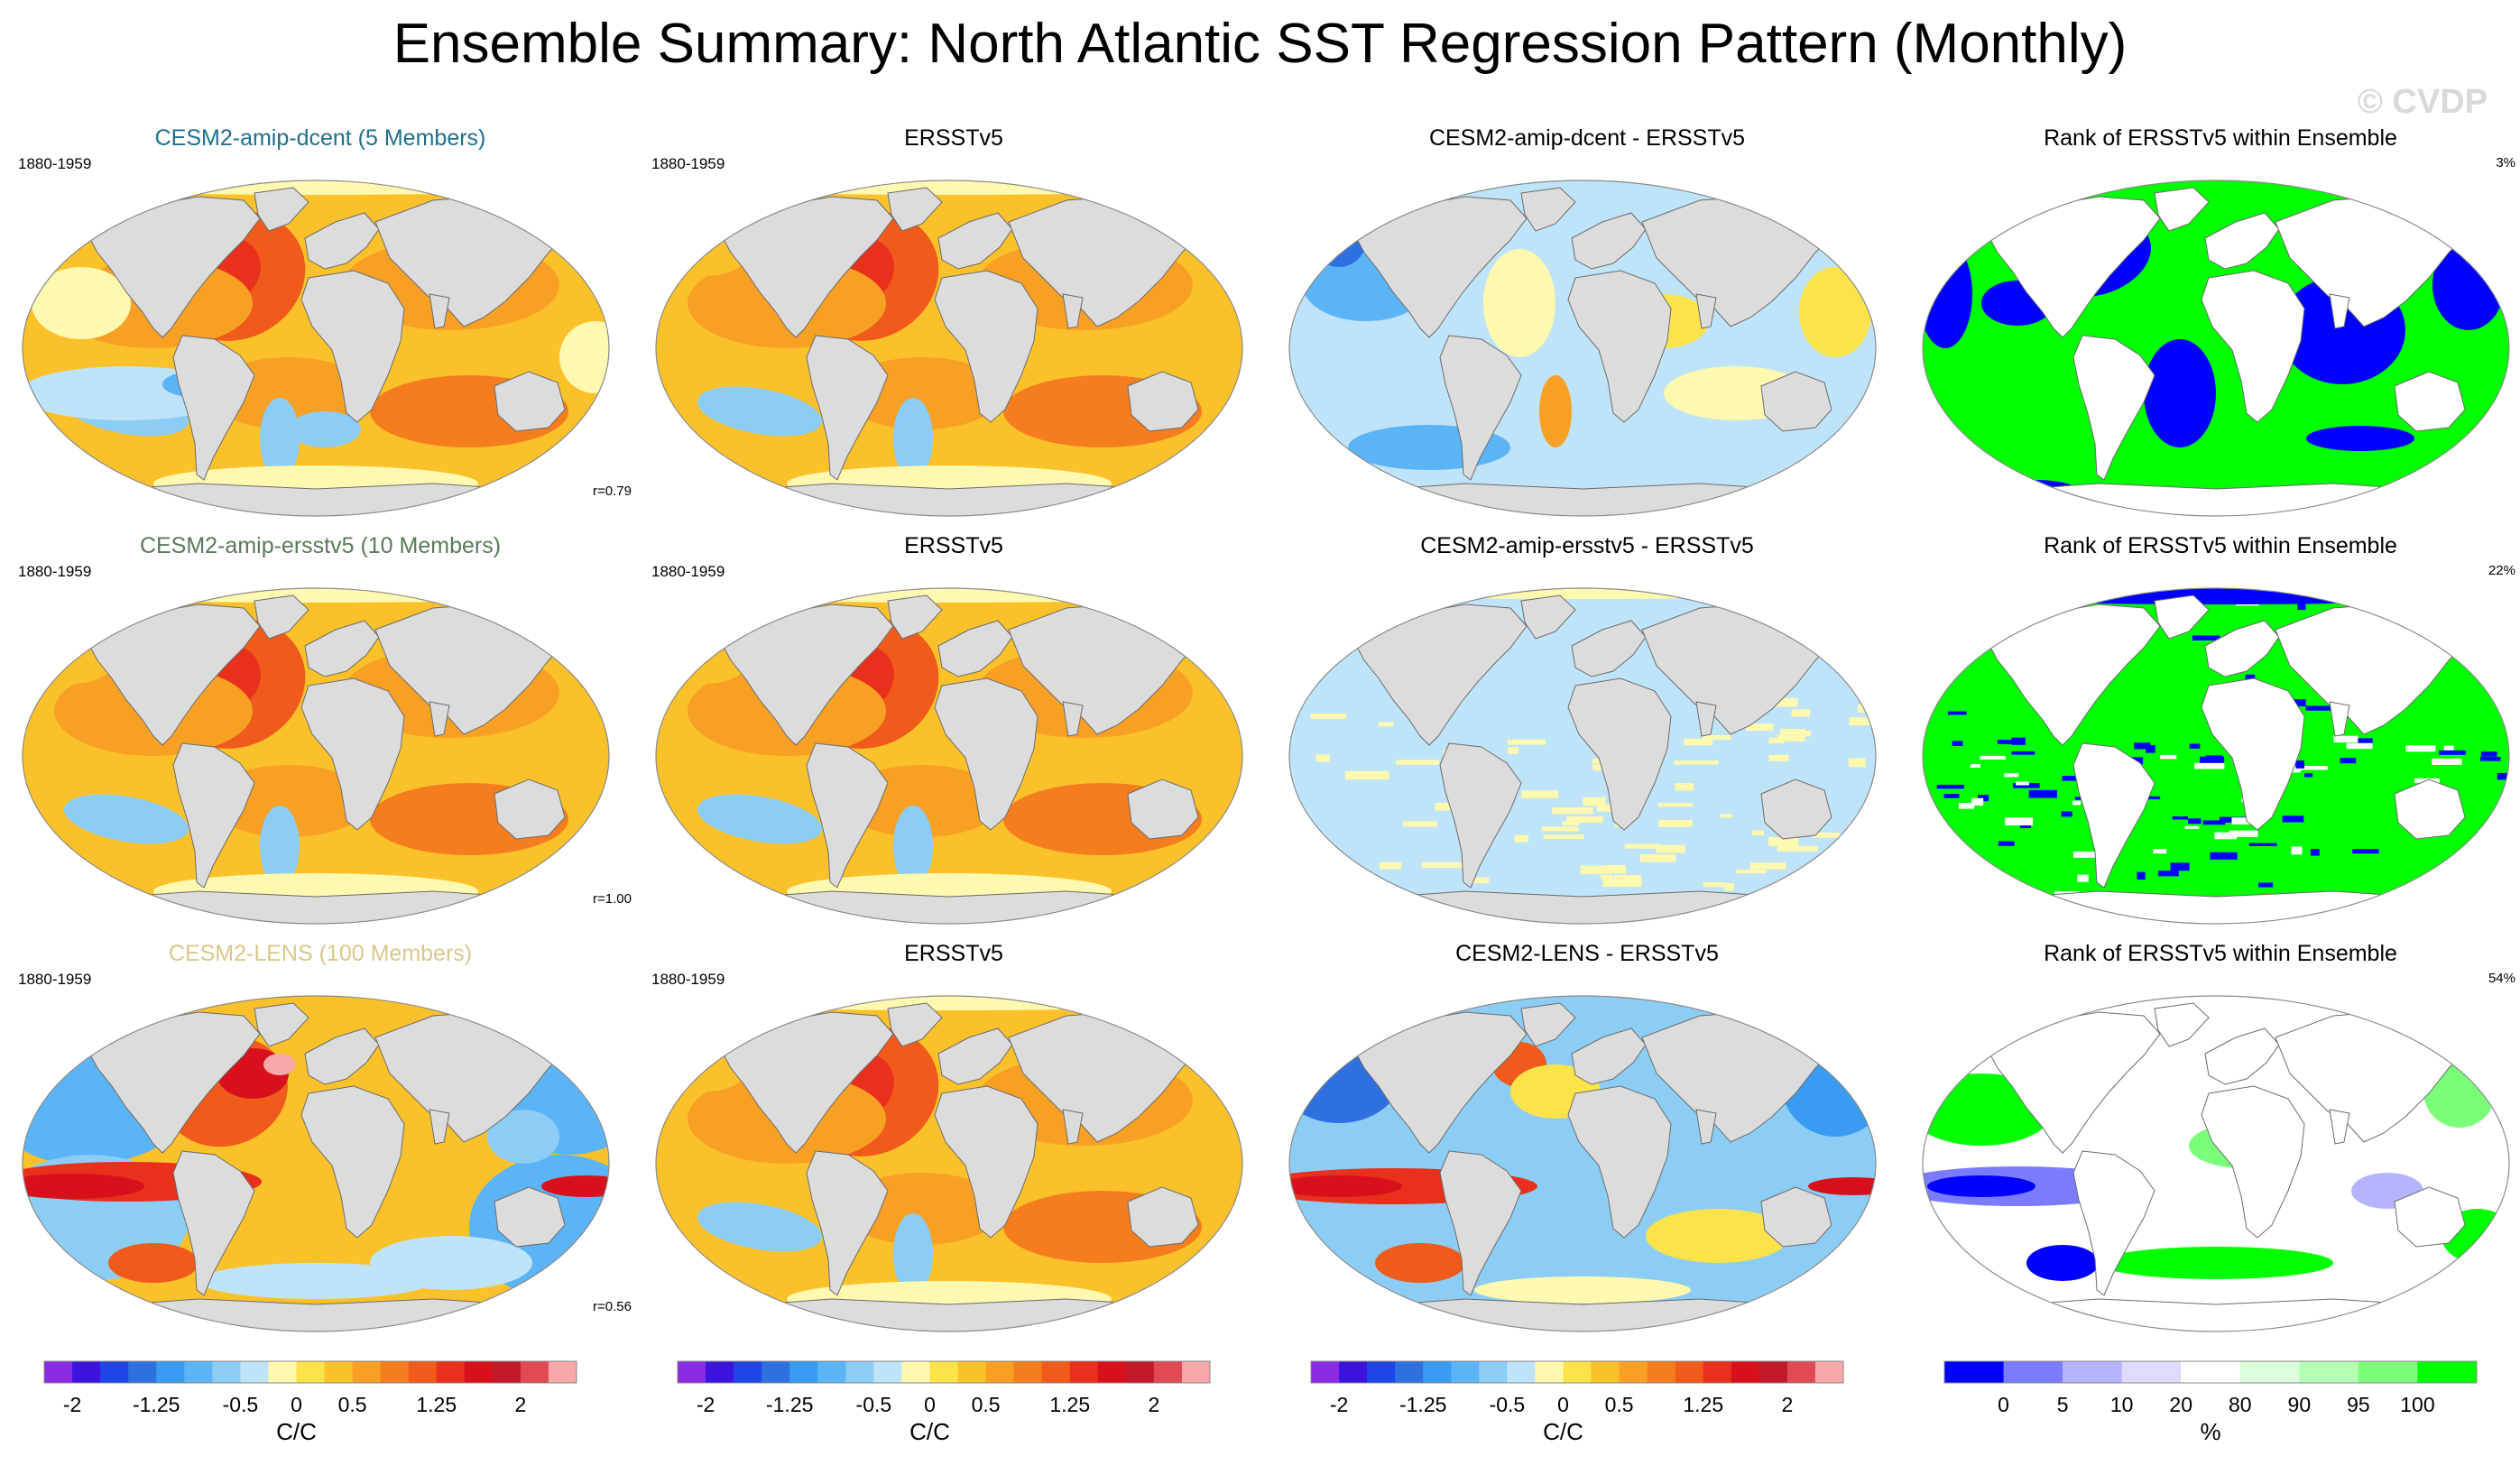  I want to click on colorbar-tick-label: 80, so click(2240, 1405).